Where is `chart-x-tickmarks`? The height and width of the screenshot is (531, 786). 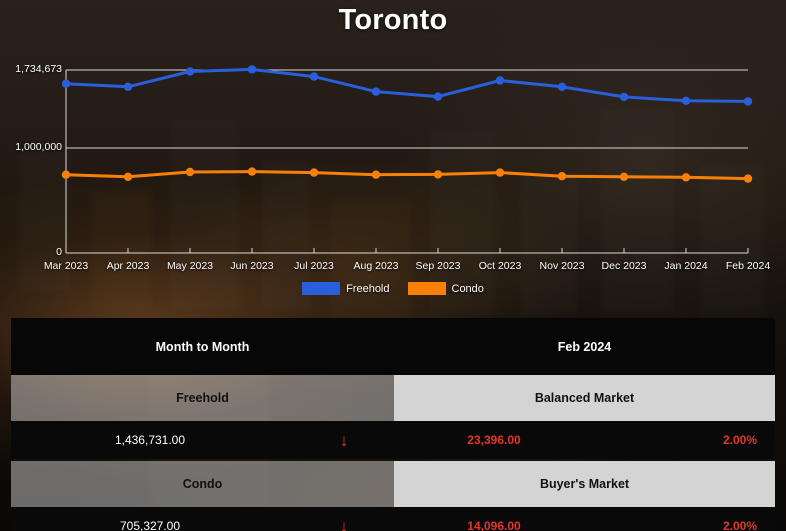
chart-x-tickmarks is located at coordinates (407, 250).